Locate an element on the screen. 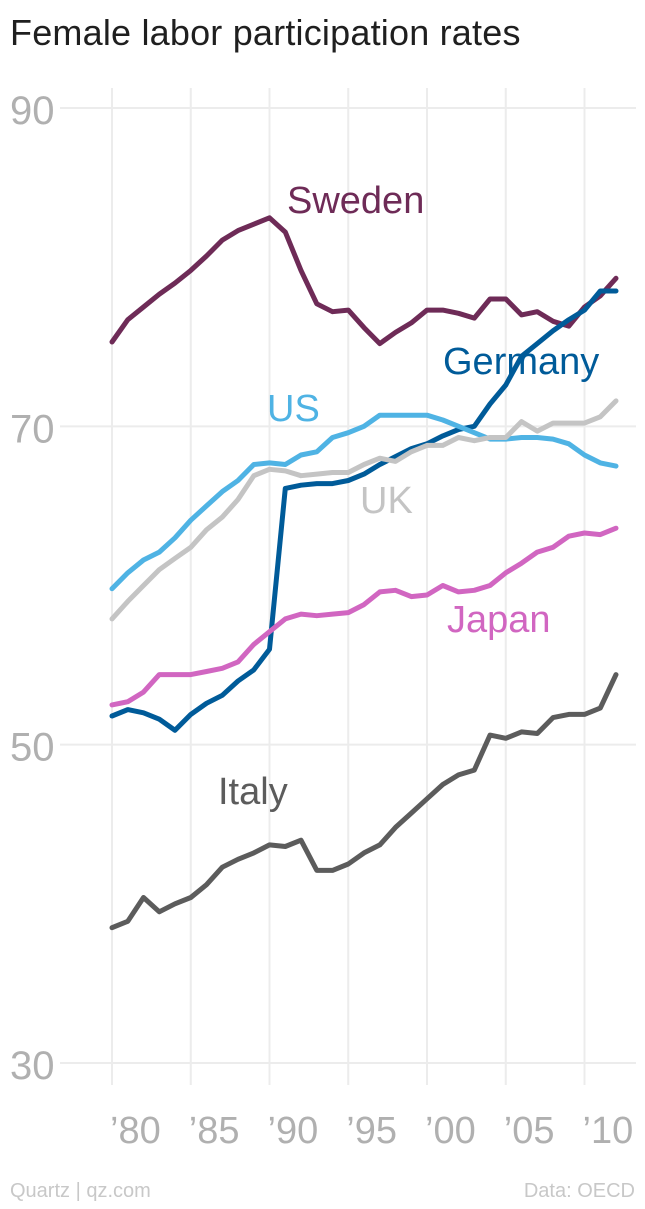 The image size is (645, 1209). x-tick-label: ’85 is located at coordinates (214, 1131).